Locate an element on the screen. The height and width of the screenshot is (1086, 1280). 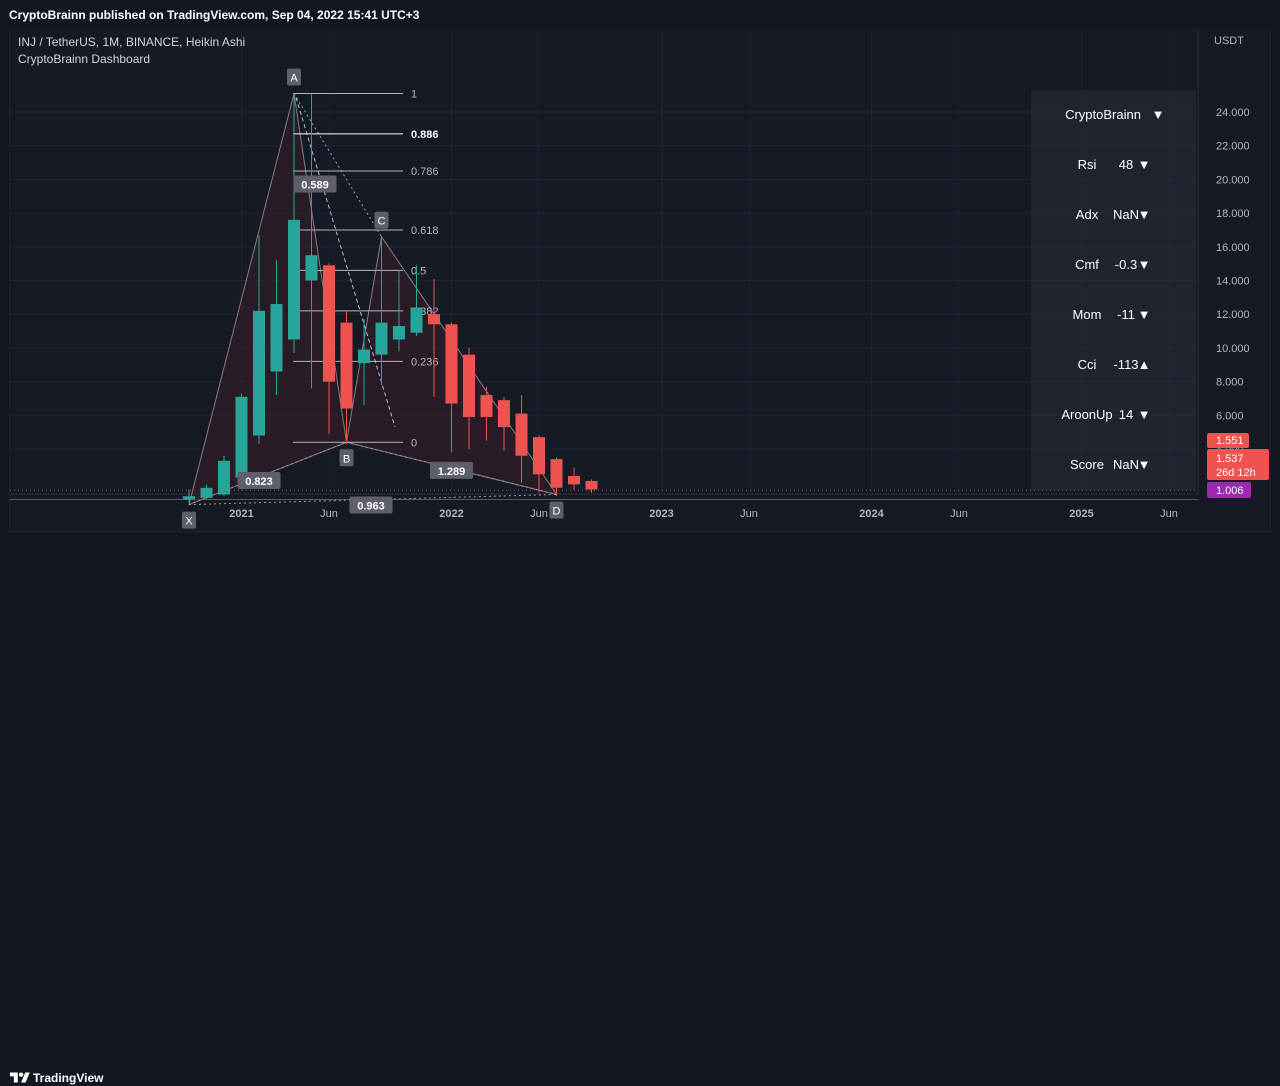
x-tick-label: 2021 is located at coordinates (241, 514).